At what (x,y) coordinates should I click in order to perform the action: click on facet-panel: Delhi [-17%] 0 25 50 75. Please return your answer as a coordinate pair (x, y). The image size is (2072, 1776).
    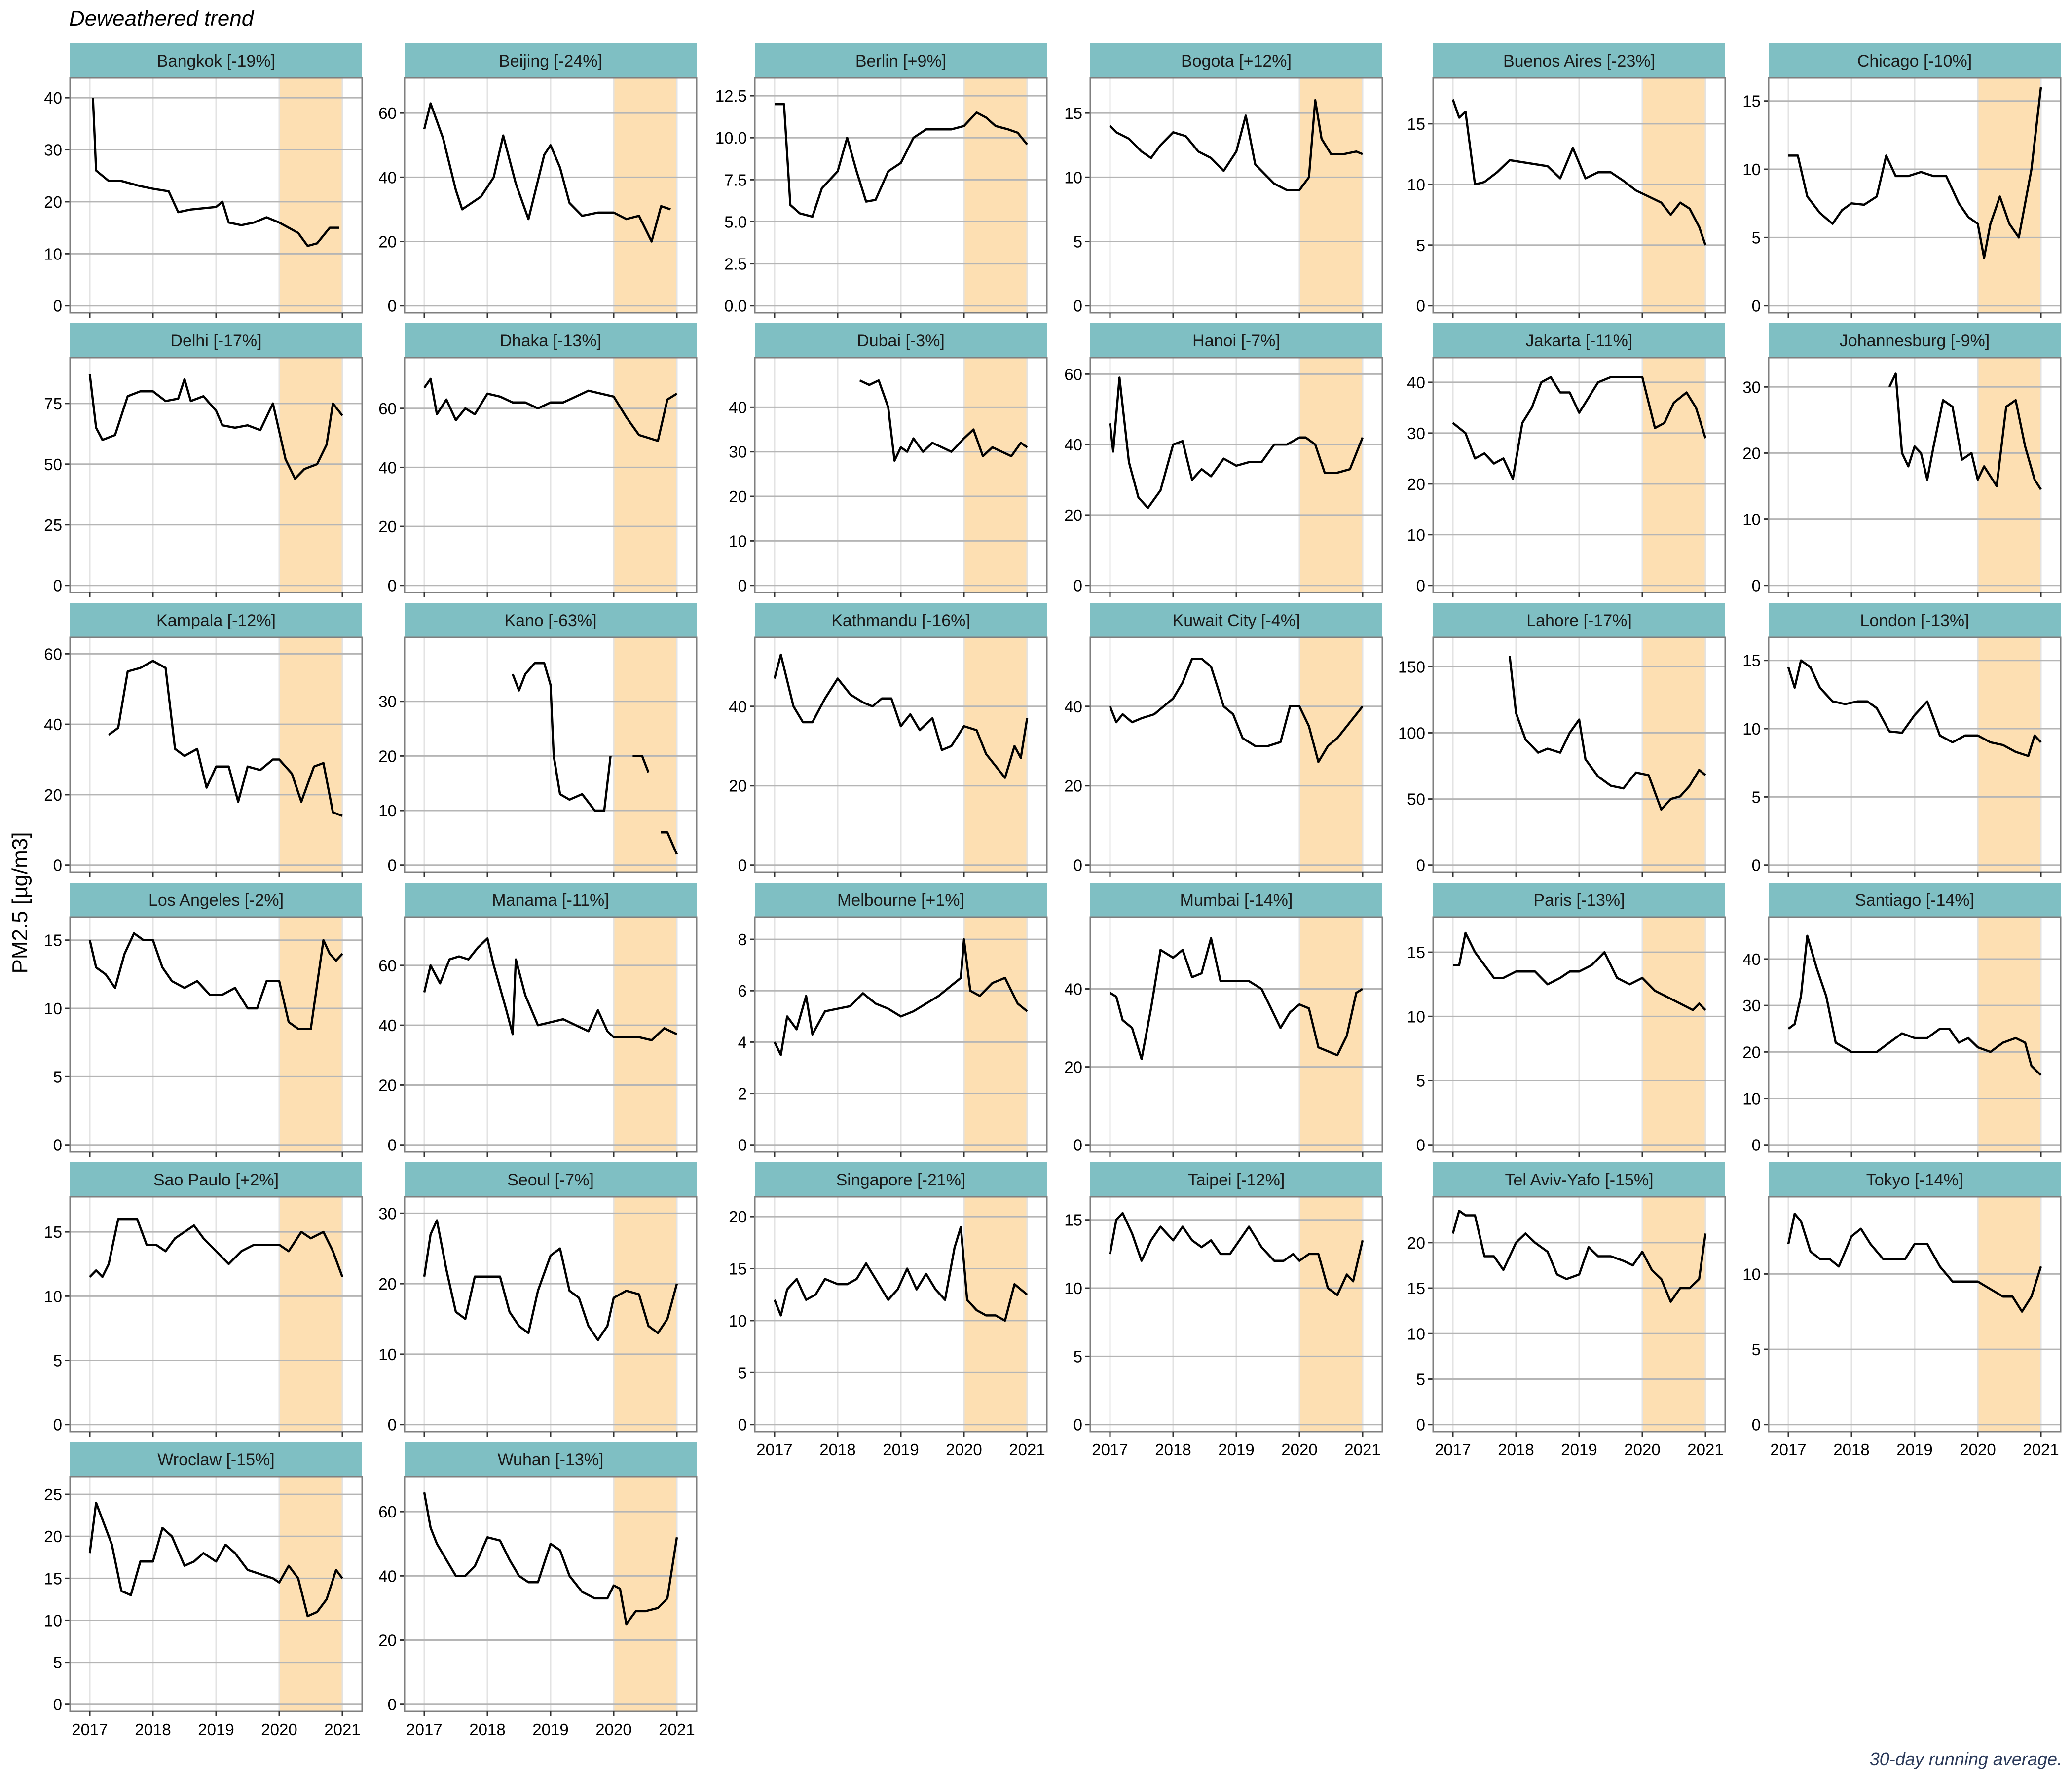
    Looking at the image, I should click on (204, 460).